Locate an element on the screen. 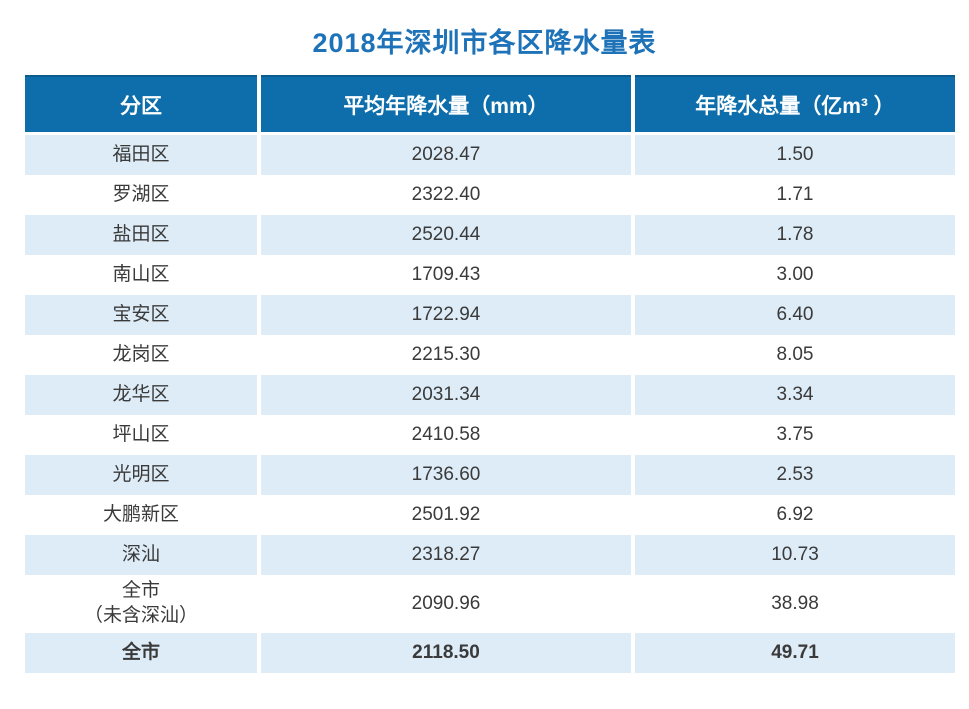 This screenshot has width=969, height=709. avg-rainfall-cell: 2118.50 is located at coordinates (447, 653).